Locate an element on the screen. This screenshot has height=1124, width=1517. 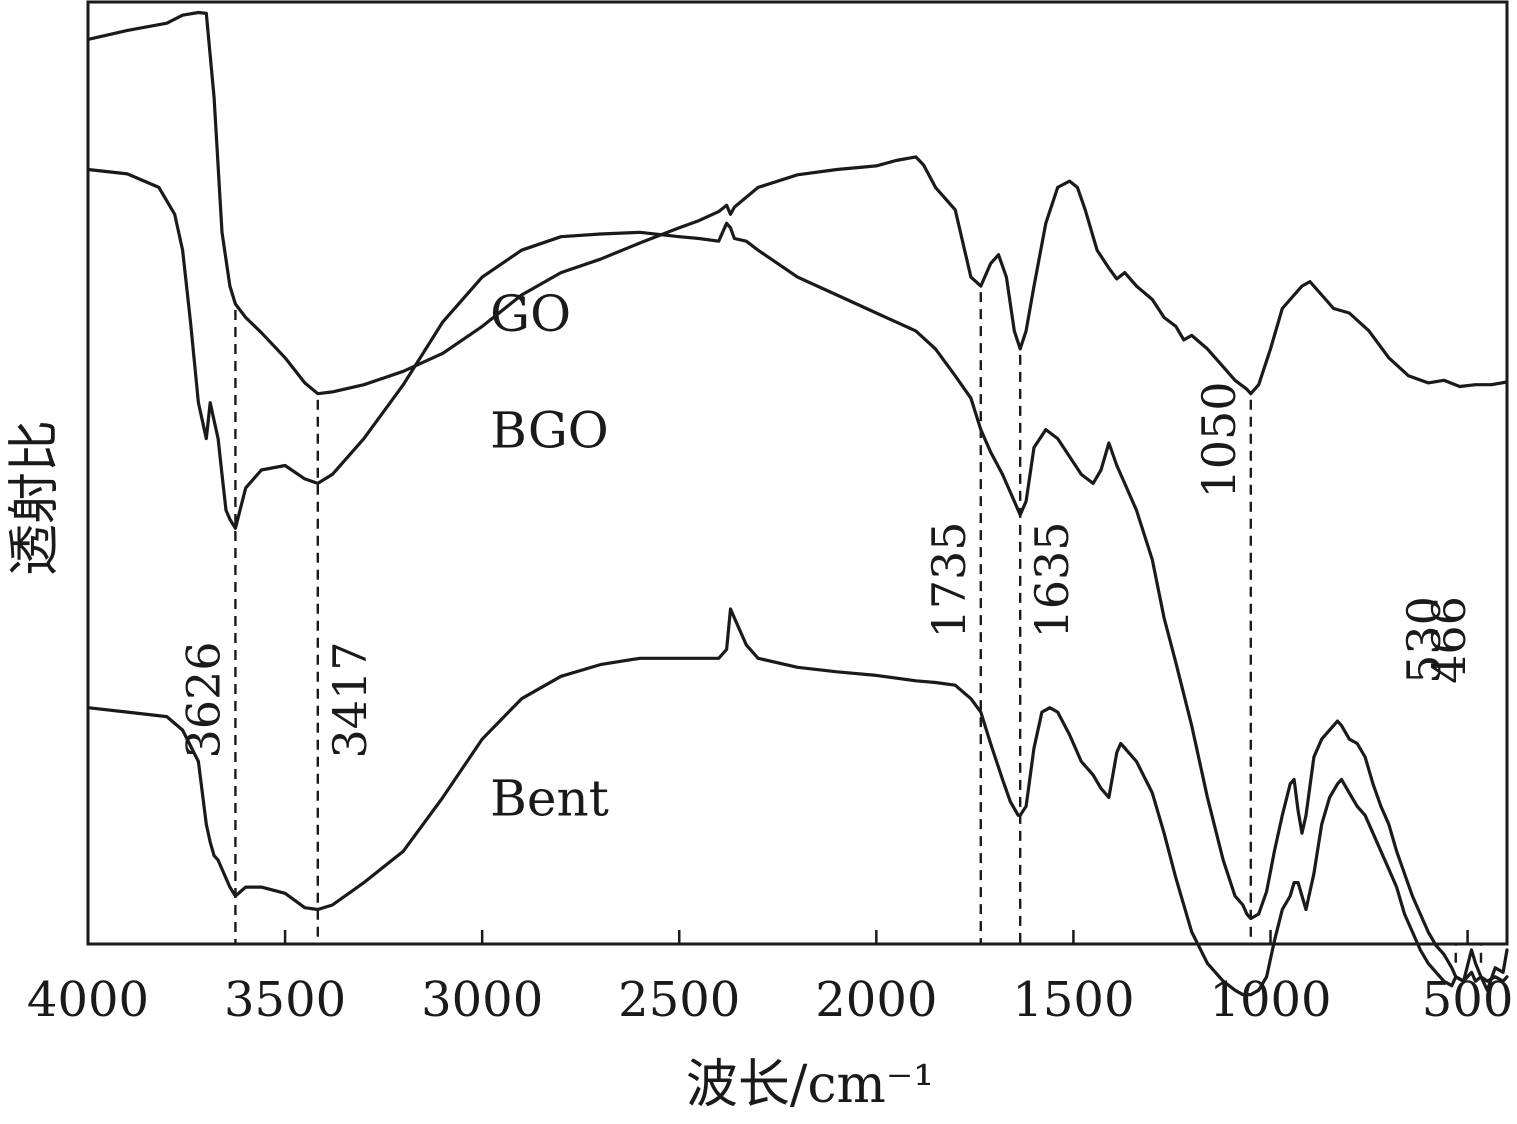
x-tick-label-3500: 3500 is located at coordinates (285, 1000).